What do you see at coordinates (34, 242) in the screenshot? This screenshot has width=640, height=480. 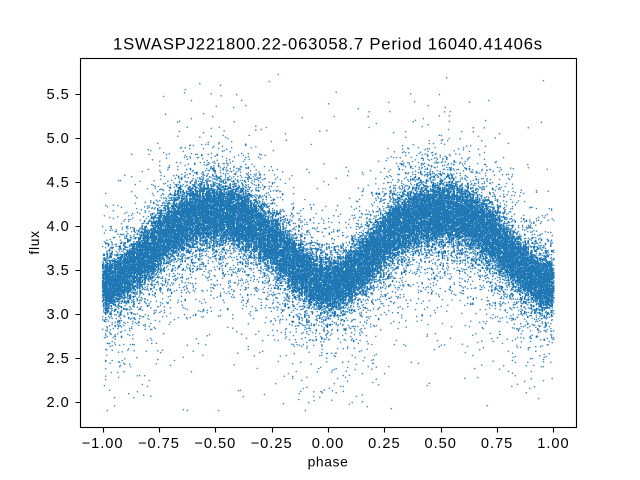 I see `svg-text: flux` at bounding box center [34, 242].